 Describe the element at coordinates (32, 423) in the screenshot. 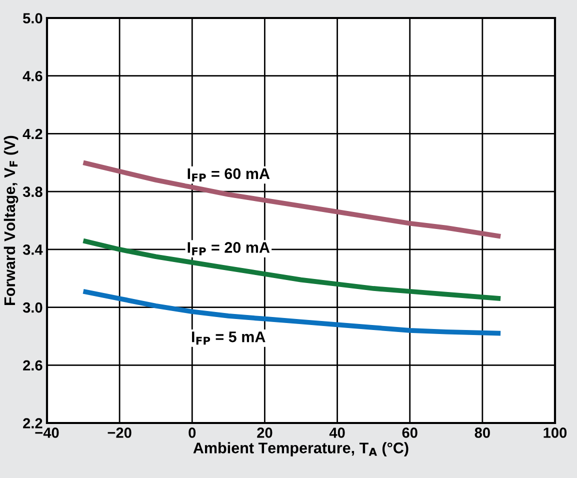

I see `y-tick-label: 2.2` at that location.